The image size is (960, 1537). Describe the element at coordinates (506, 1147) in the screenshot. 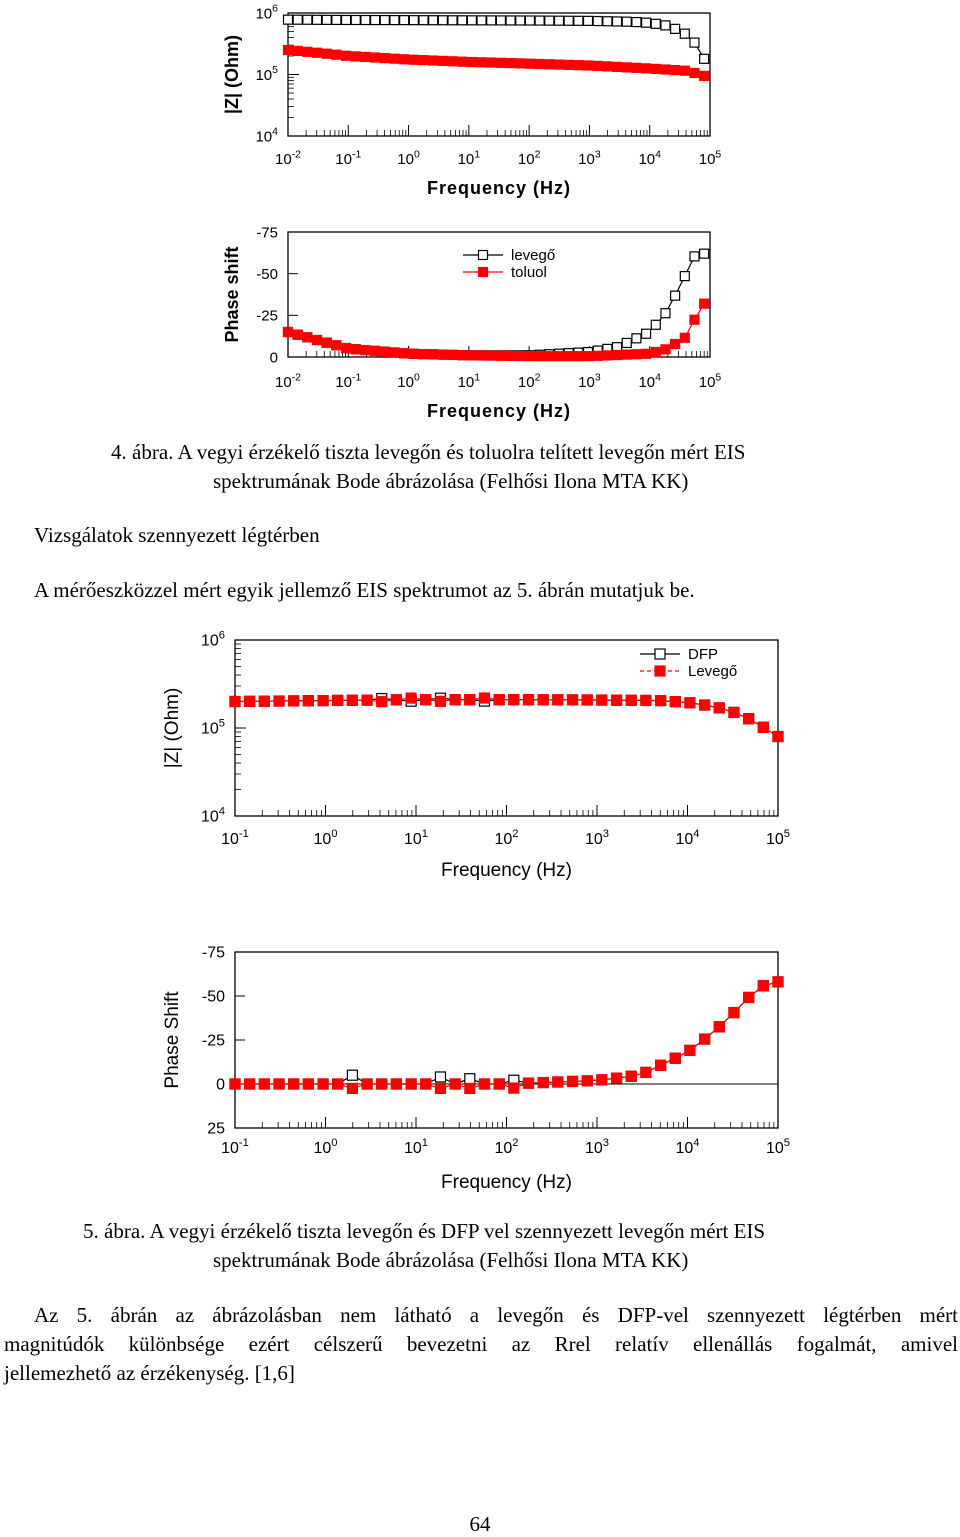

I see `x-tick-label: 10²` at that location.